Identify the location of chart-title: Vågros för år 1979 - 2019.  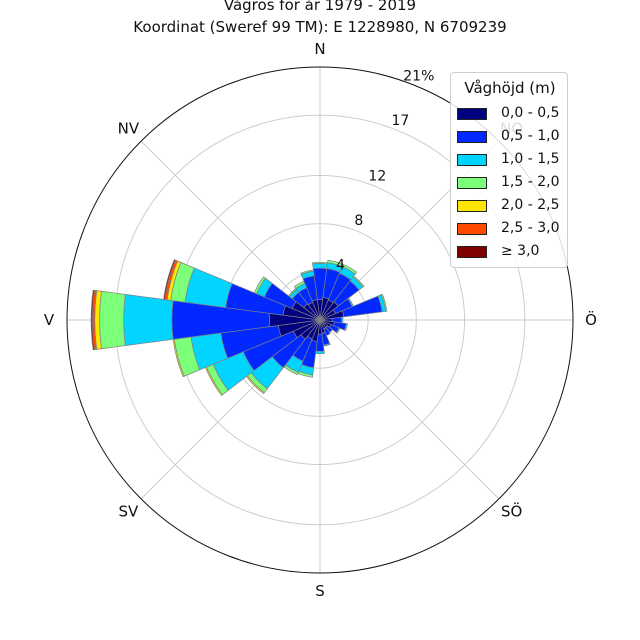
(320, 7).